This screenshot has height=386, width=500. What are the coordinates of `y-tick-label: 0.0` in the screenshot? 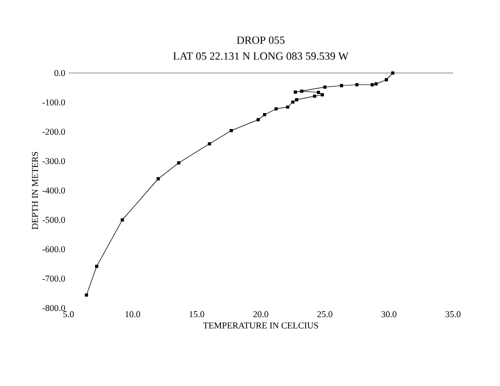 It's located at (59, 73).